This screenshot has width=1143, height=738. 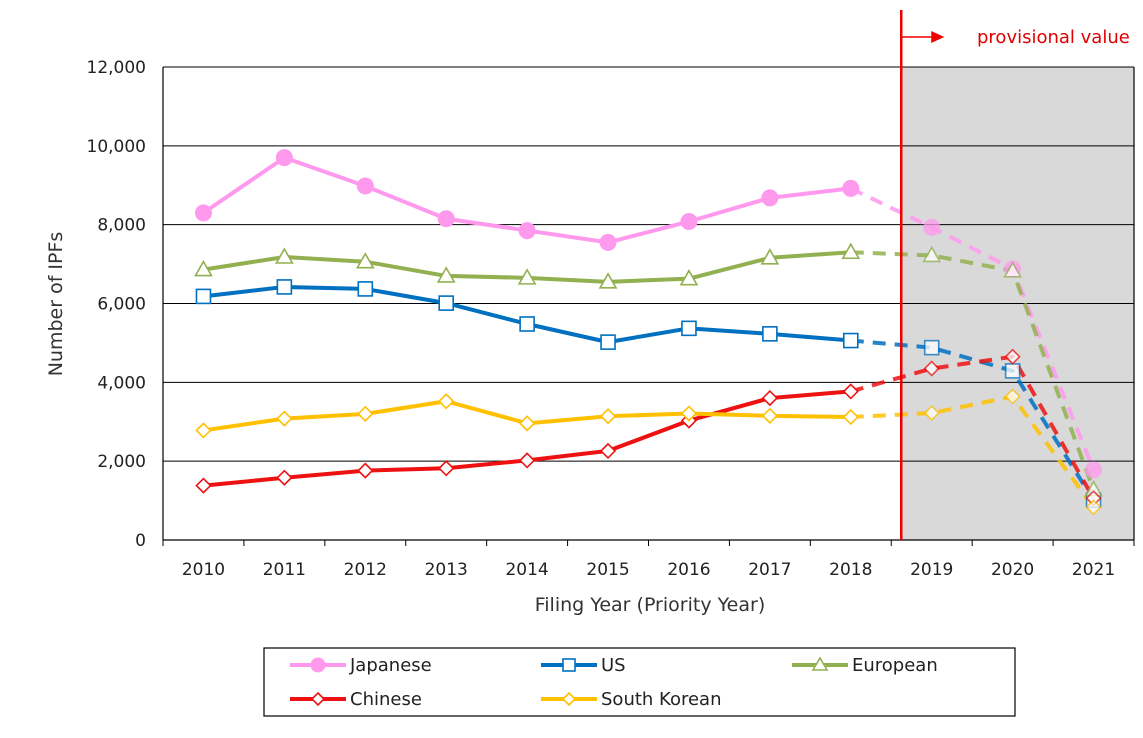 I want to click on x-tick-label: 2019, so click(x=931, y=570).